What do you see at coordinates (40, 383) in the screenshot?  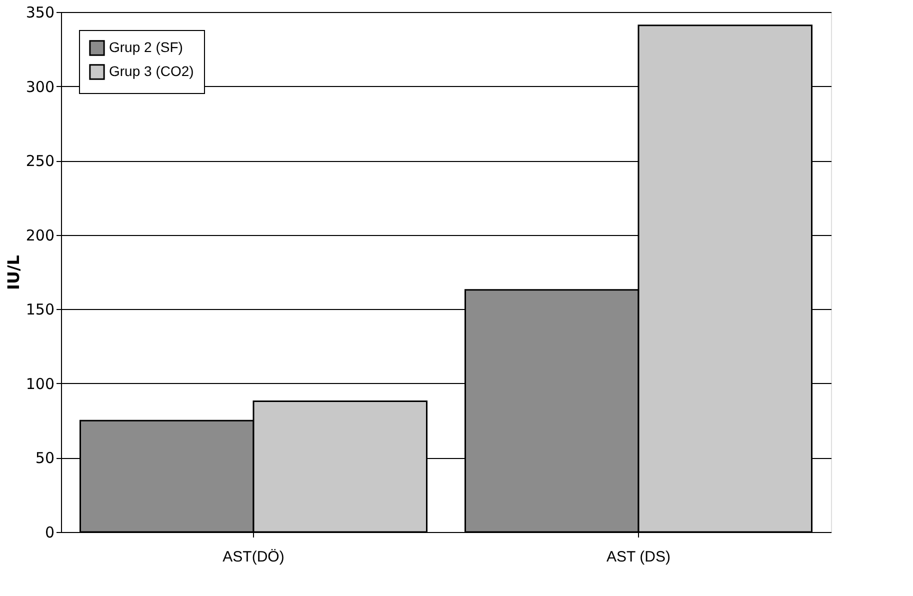 I see `y-tick-label: 100` at bounding box center [40, 383].